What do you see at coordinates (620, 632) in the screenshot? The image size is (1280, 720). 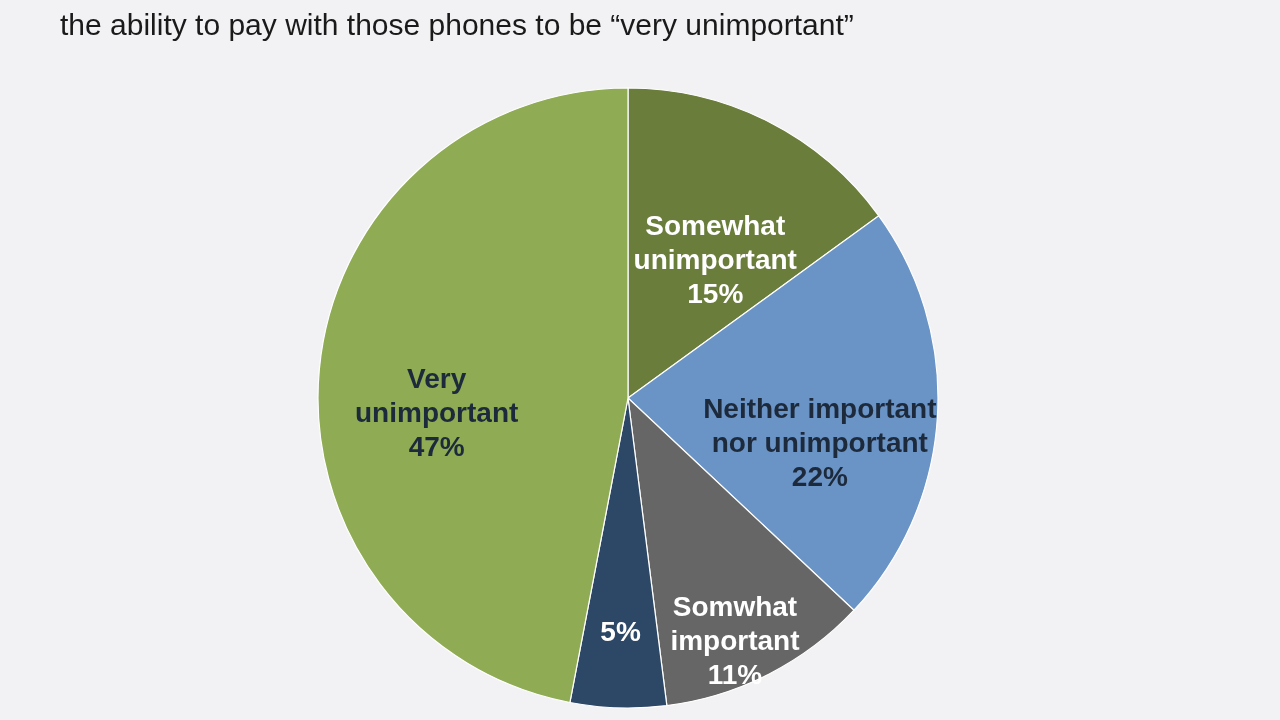 I see `data-label: 5%` at bounding box center [620, 632].